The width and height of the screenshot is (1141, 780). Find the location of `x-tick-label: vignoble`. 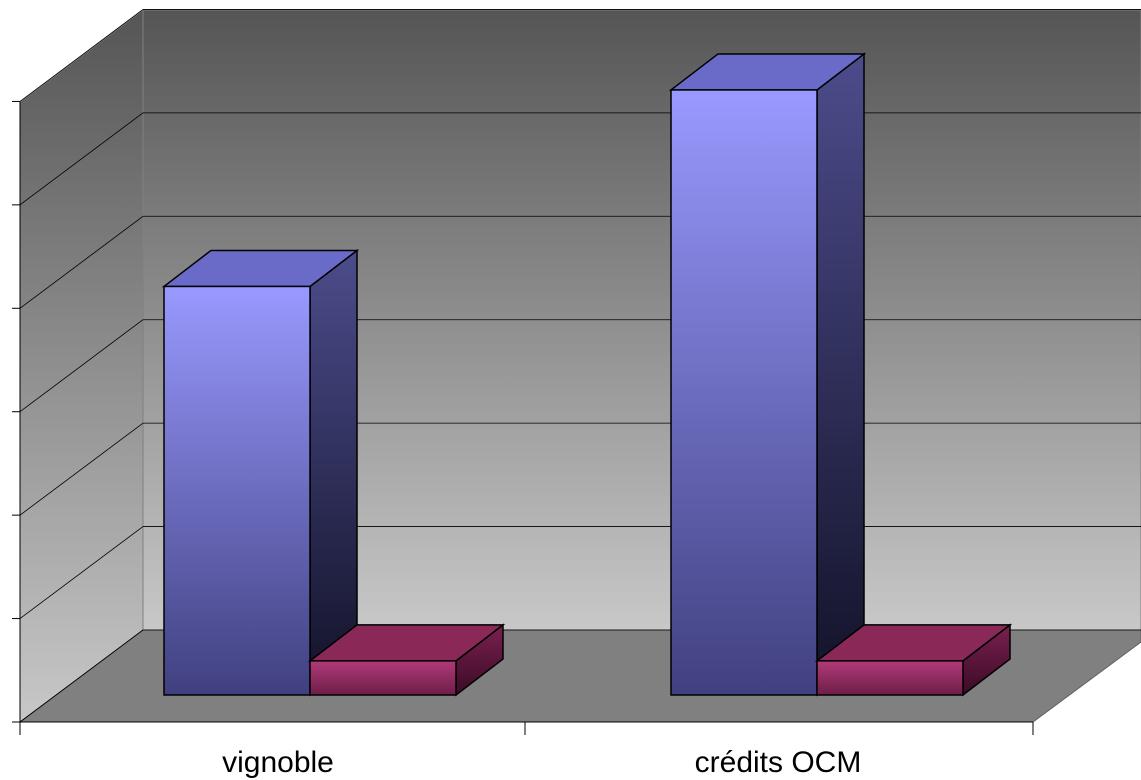

x-tick-label: vignoble is located at coordinates (278, 762).